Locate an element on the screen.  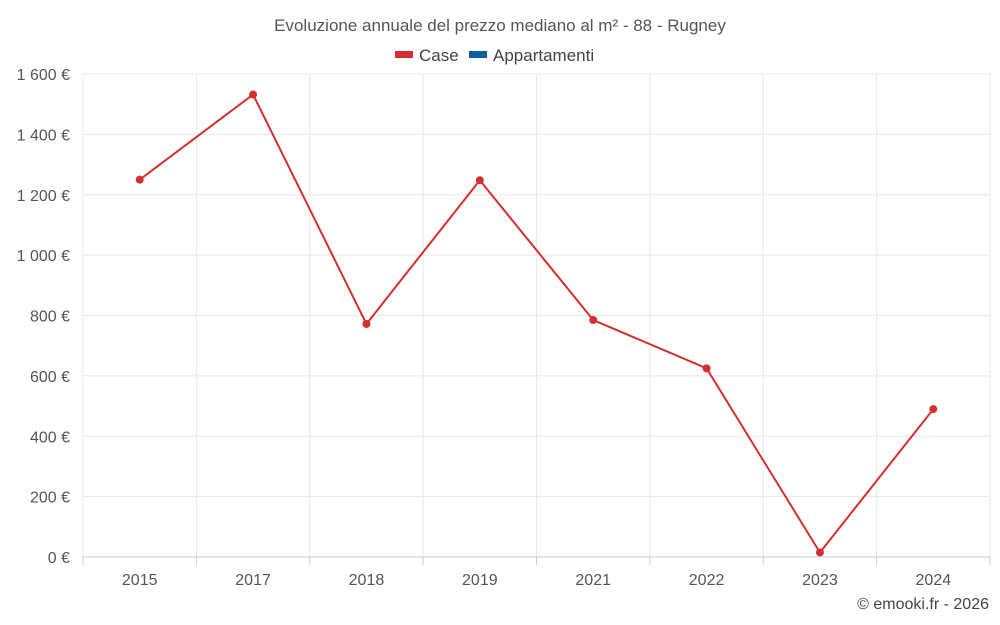
x-tick-label: 2021 is located at coordinates (593, 580).